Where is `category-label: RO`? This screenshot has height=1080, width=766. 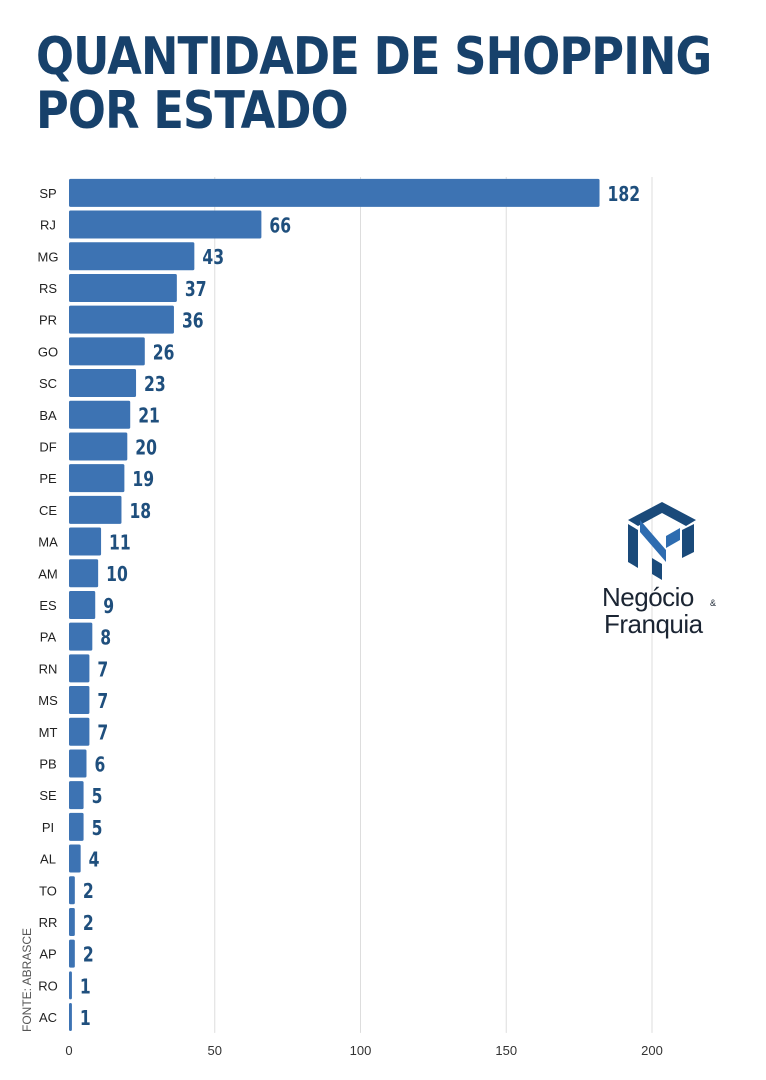
category-label: RO is located at coordinates (48, 985).